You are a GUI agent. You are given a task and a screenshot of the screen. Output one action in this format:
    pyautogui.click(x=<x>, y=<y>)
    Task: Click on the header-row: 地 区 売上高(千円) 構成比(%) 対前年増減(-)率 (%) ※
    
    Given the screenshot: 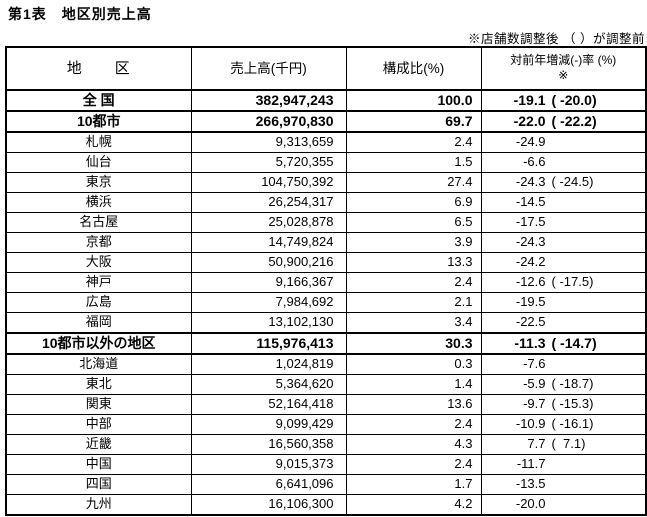 What is the action you would take?
    pyautogui.click(x=326, y=68)
    